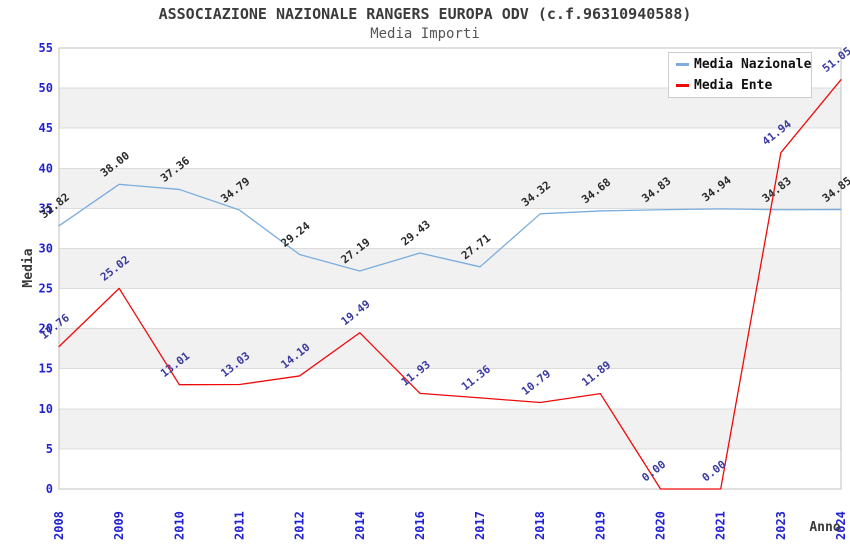 This screenshot has height=550, width=850. What do you see at coordinates (179, 525) in the screenshot?
I see `x-tick-label: 2010` at bounding box center [179, 525].